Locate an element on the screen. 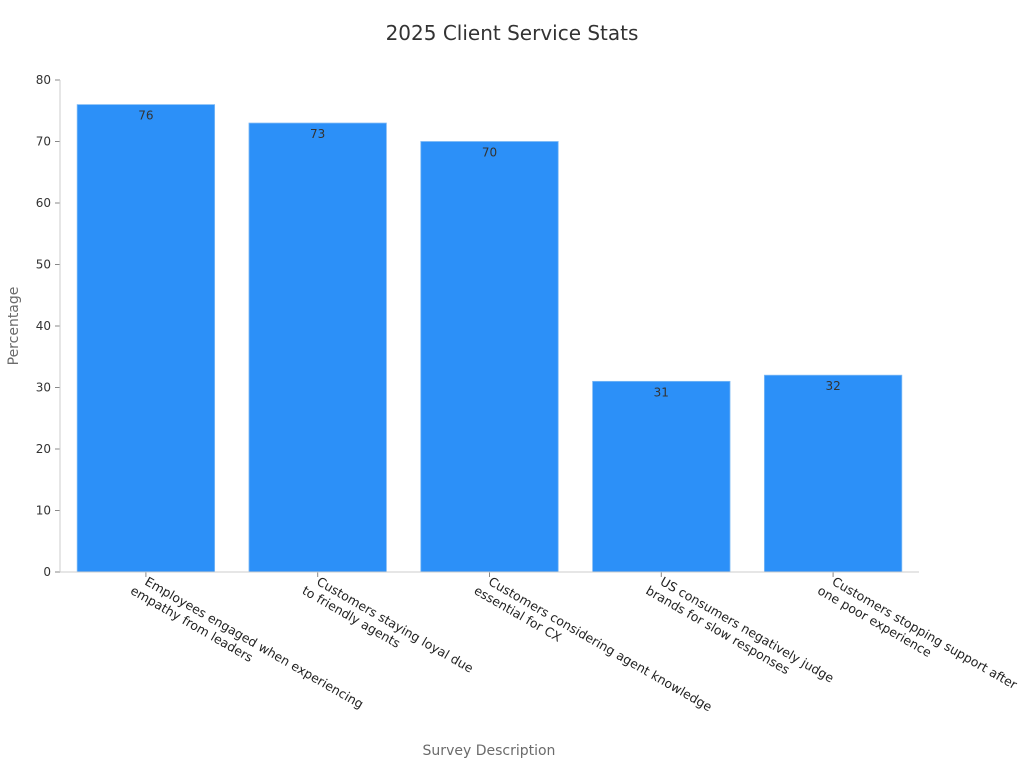 The image size is (1024, 768). y-tick-label: 70 is located at coordinates (43, 142).